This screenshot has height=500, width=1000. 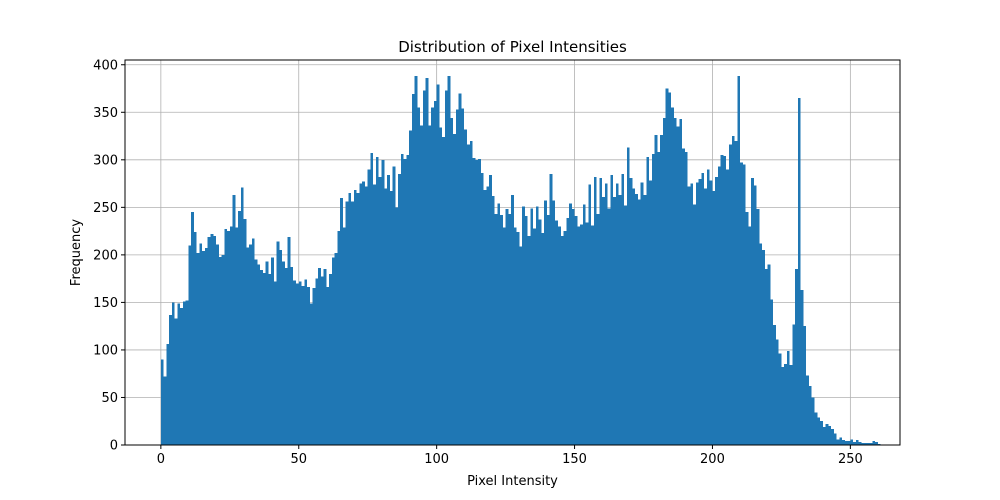 I want to click on y-tick-label: 400, so click(x=105, y=65).